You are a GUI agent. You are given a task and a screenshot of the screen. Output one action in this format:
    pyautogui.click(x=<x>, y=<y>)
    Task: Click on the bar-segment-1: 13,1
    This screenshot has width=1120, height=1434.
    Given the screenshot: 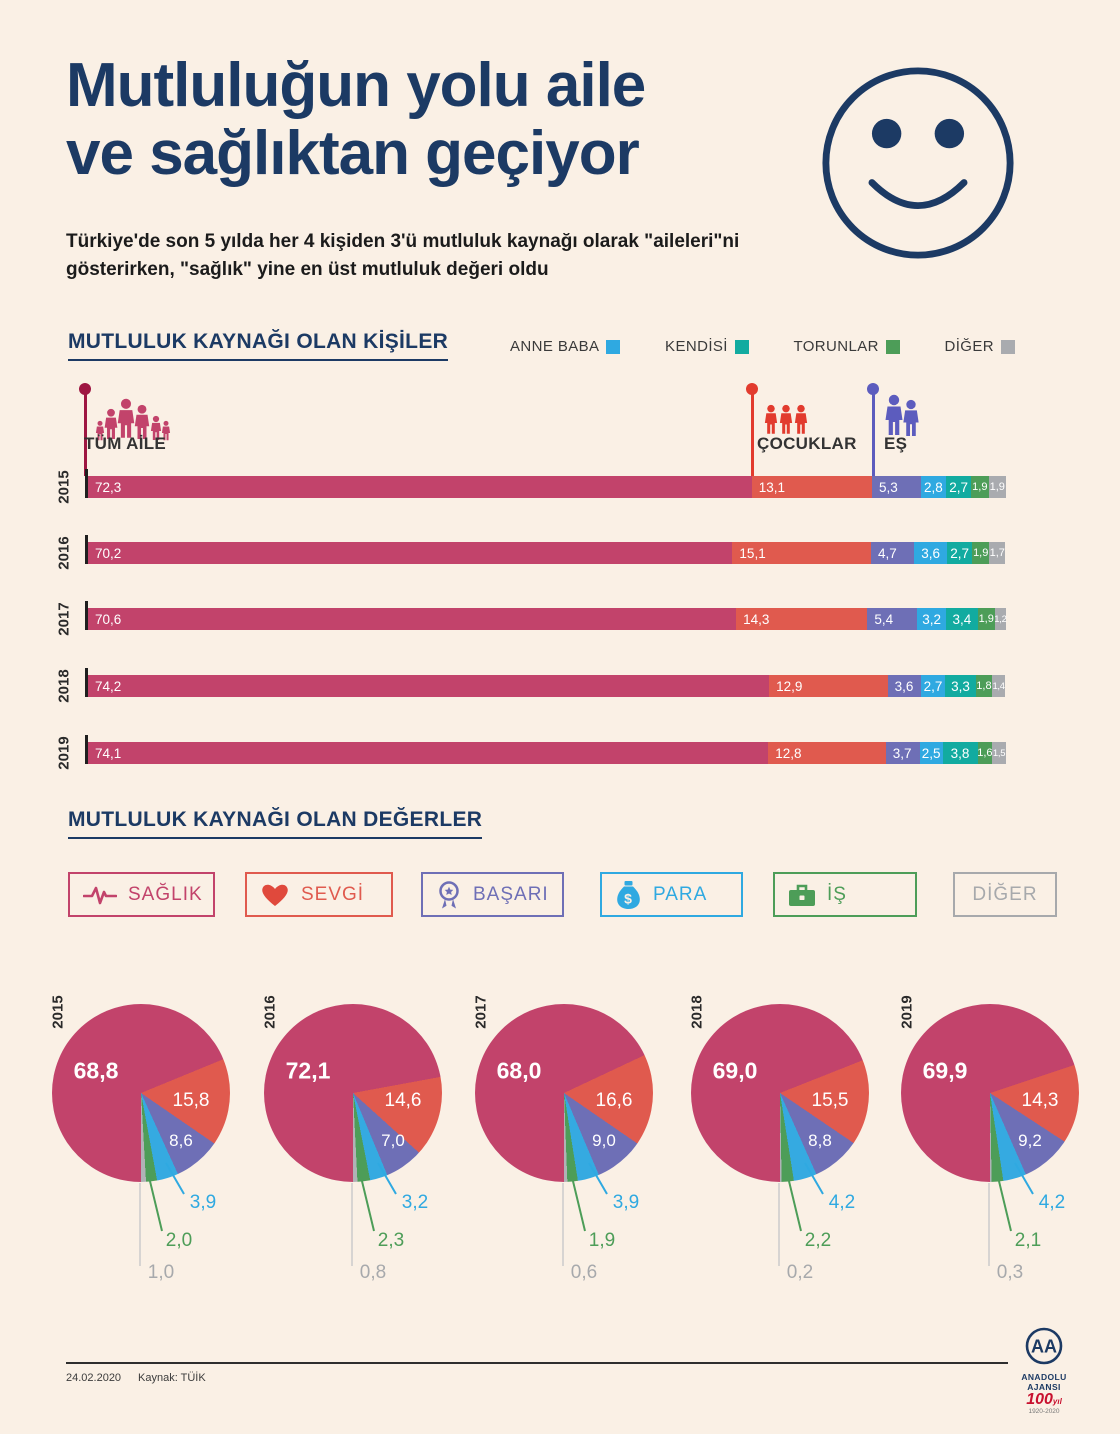 What is the action you would take?
    pyautogui.click(x=811, y=487)
    